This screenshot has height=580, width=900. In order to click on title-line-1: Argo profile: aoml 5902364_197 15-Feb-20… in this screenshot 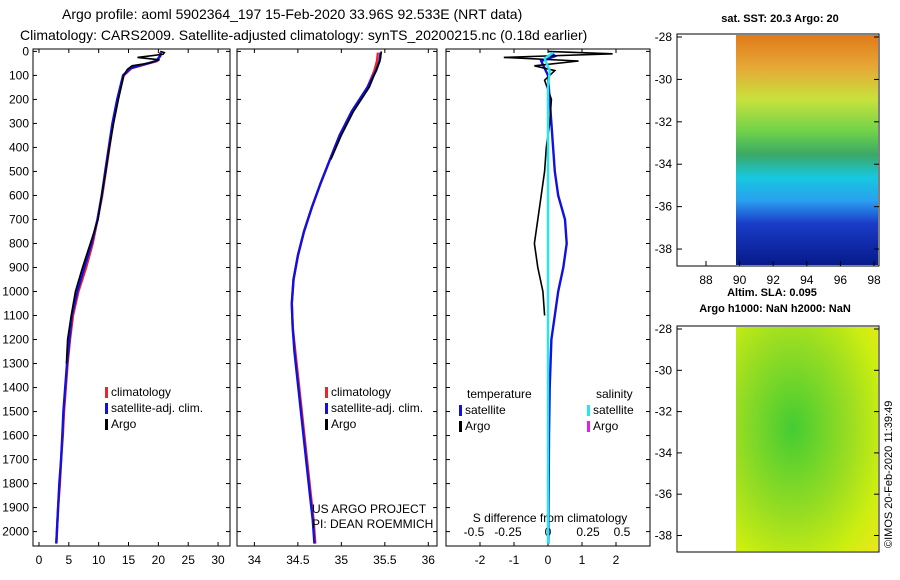, I will do `click(292, 14)`.